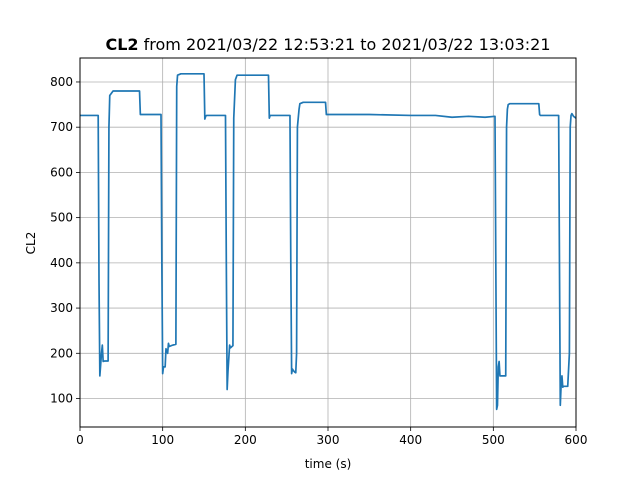 The image size is (640, 480). I want to click on x-ticks: 0 100 200 300 400 500 600, so click(331, 437).